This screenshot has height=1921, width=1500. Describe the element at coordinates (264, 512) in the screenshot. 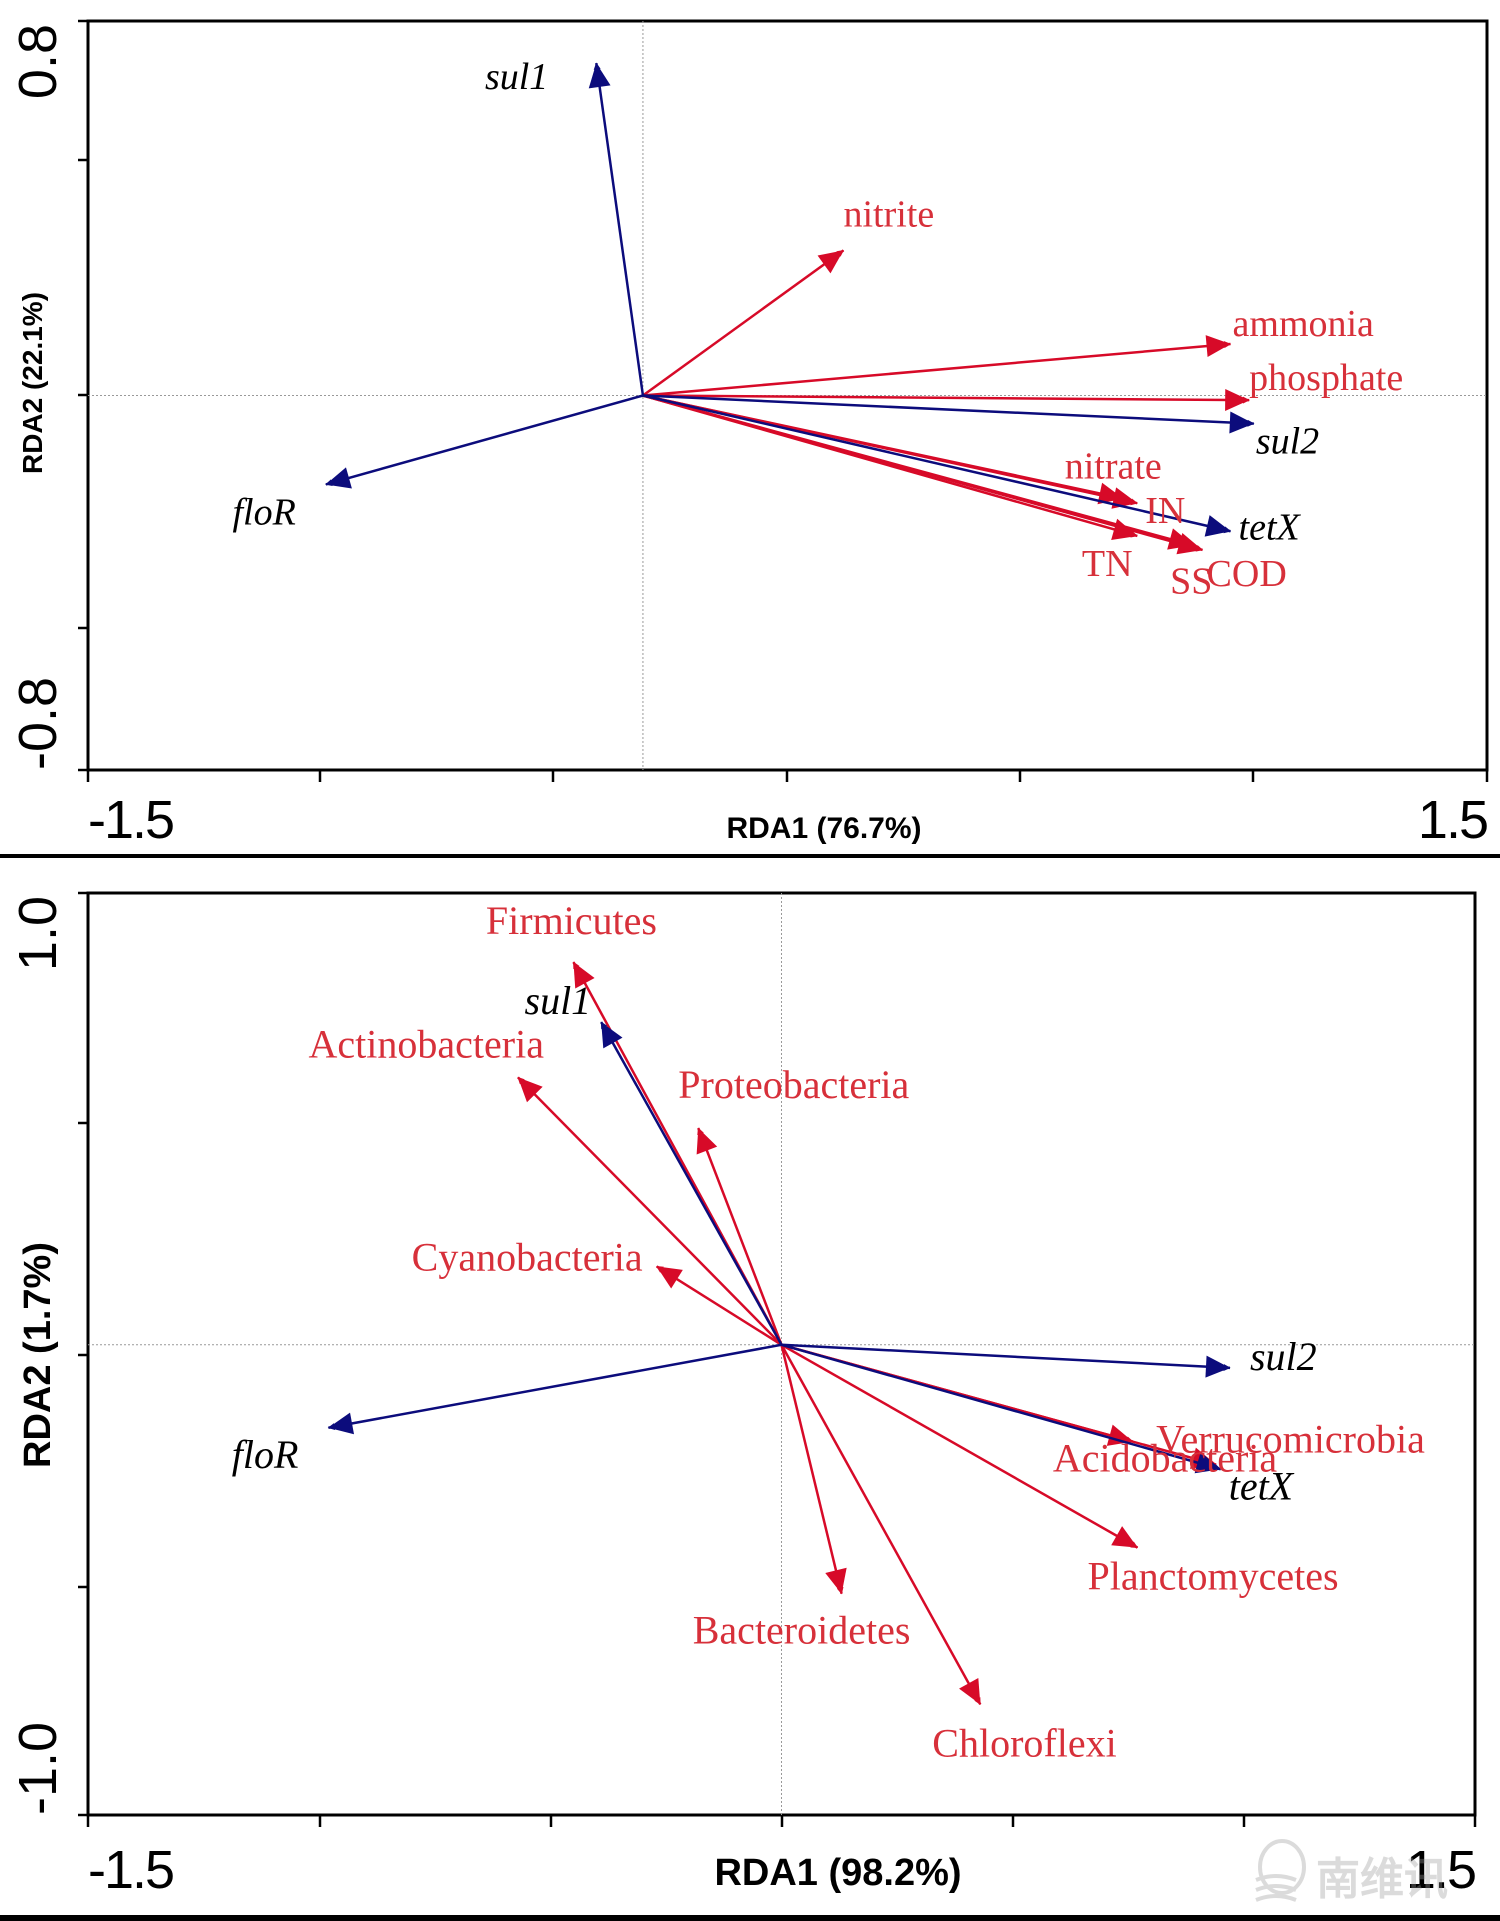

I see `top-label-flor: floR` at that location.